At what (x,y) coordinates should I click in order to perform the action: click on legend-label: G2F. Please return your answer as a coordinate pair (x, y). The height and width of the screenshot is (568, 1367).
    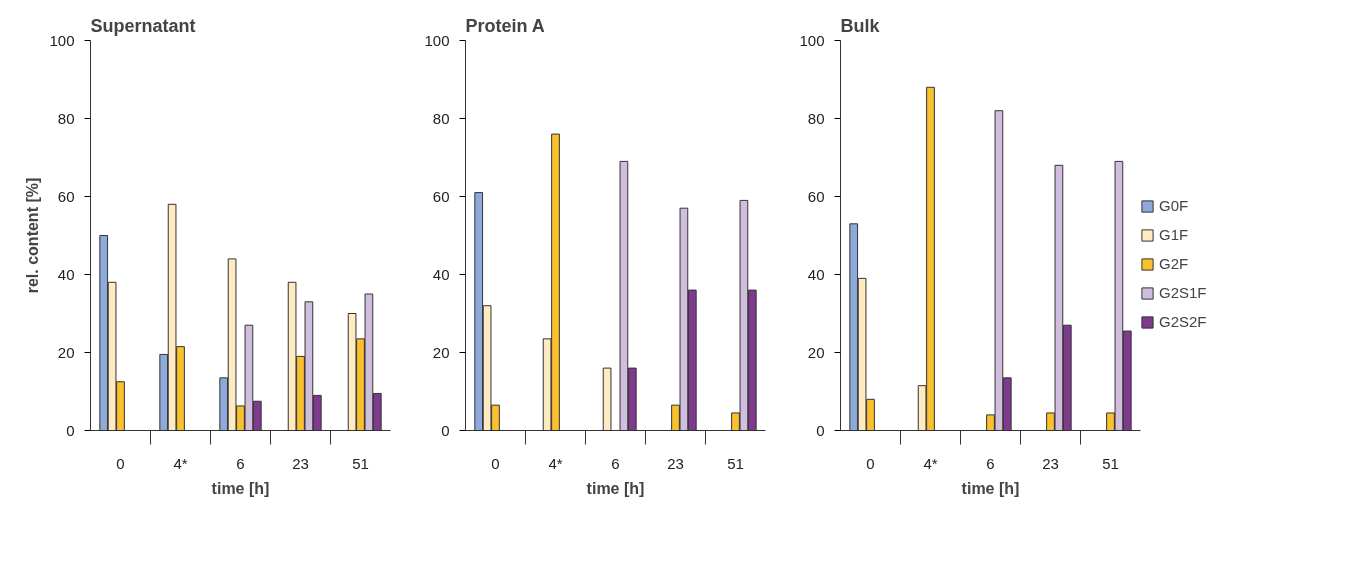
    Looking at the image, I should click on (1174, 263).